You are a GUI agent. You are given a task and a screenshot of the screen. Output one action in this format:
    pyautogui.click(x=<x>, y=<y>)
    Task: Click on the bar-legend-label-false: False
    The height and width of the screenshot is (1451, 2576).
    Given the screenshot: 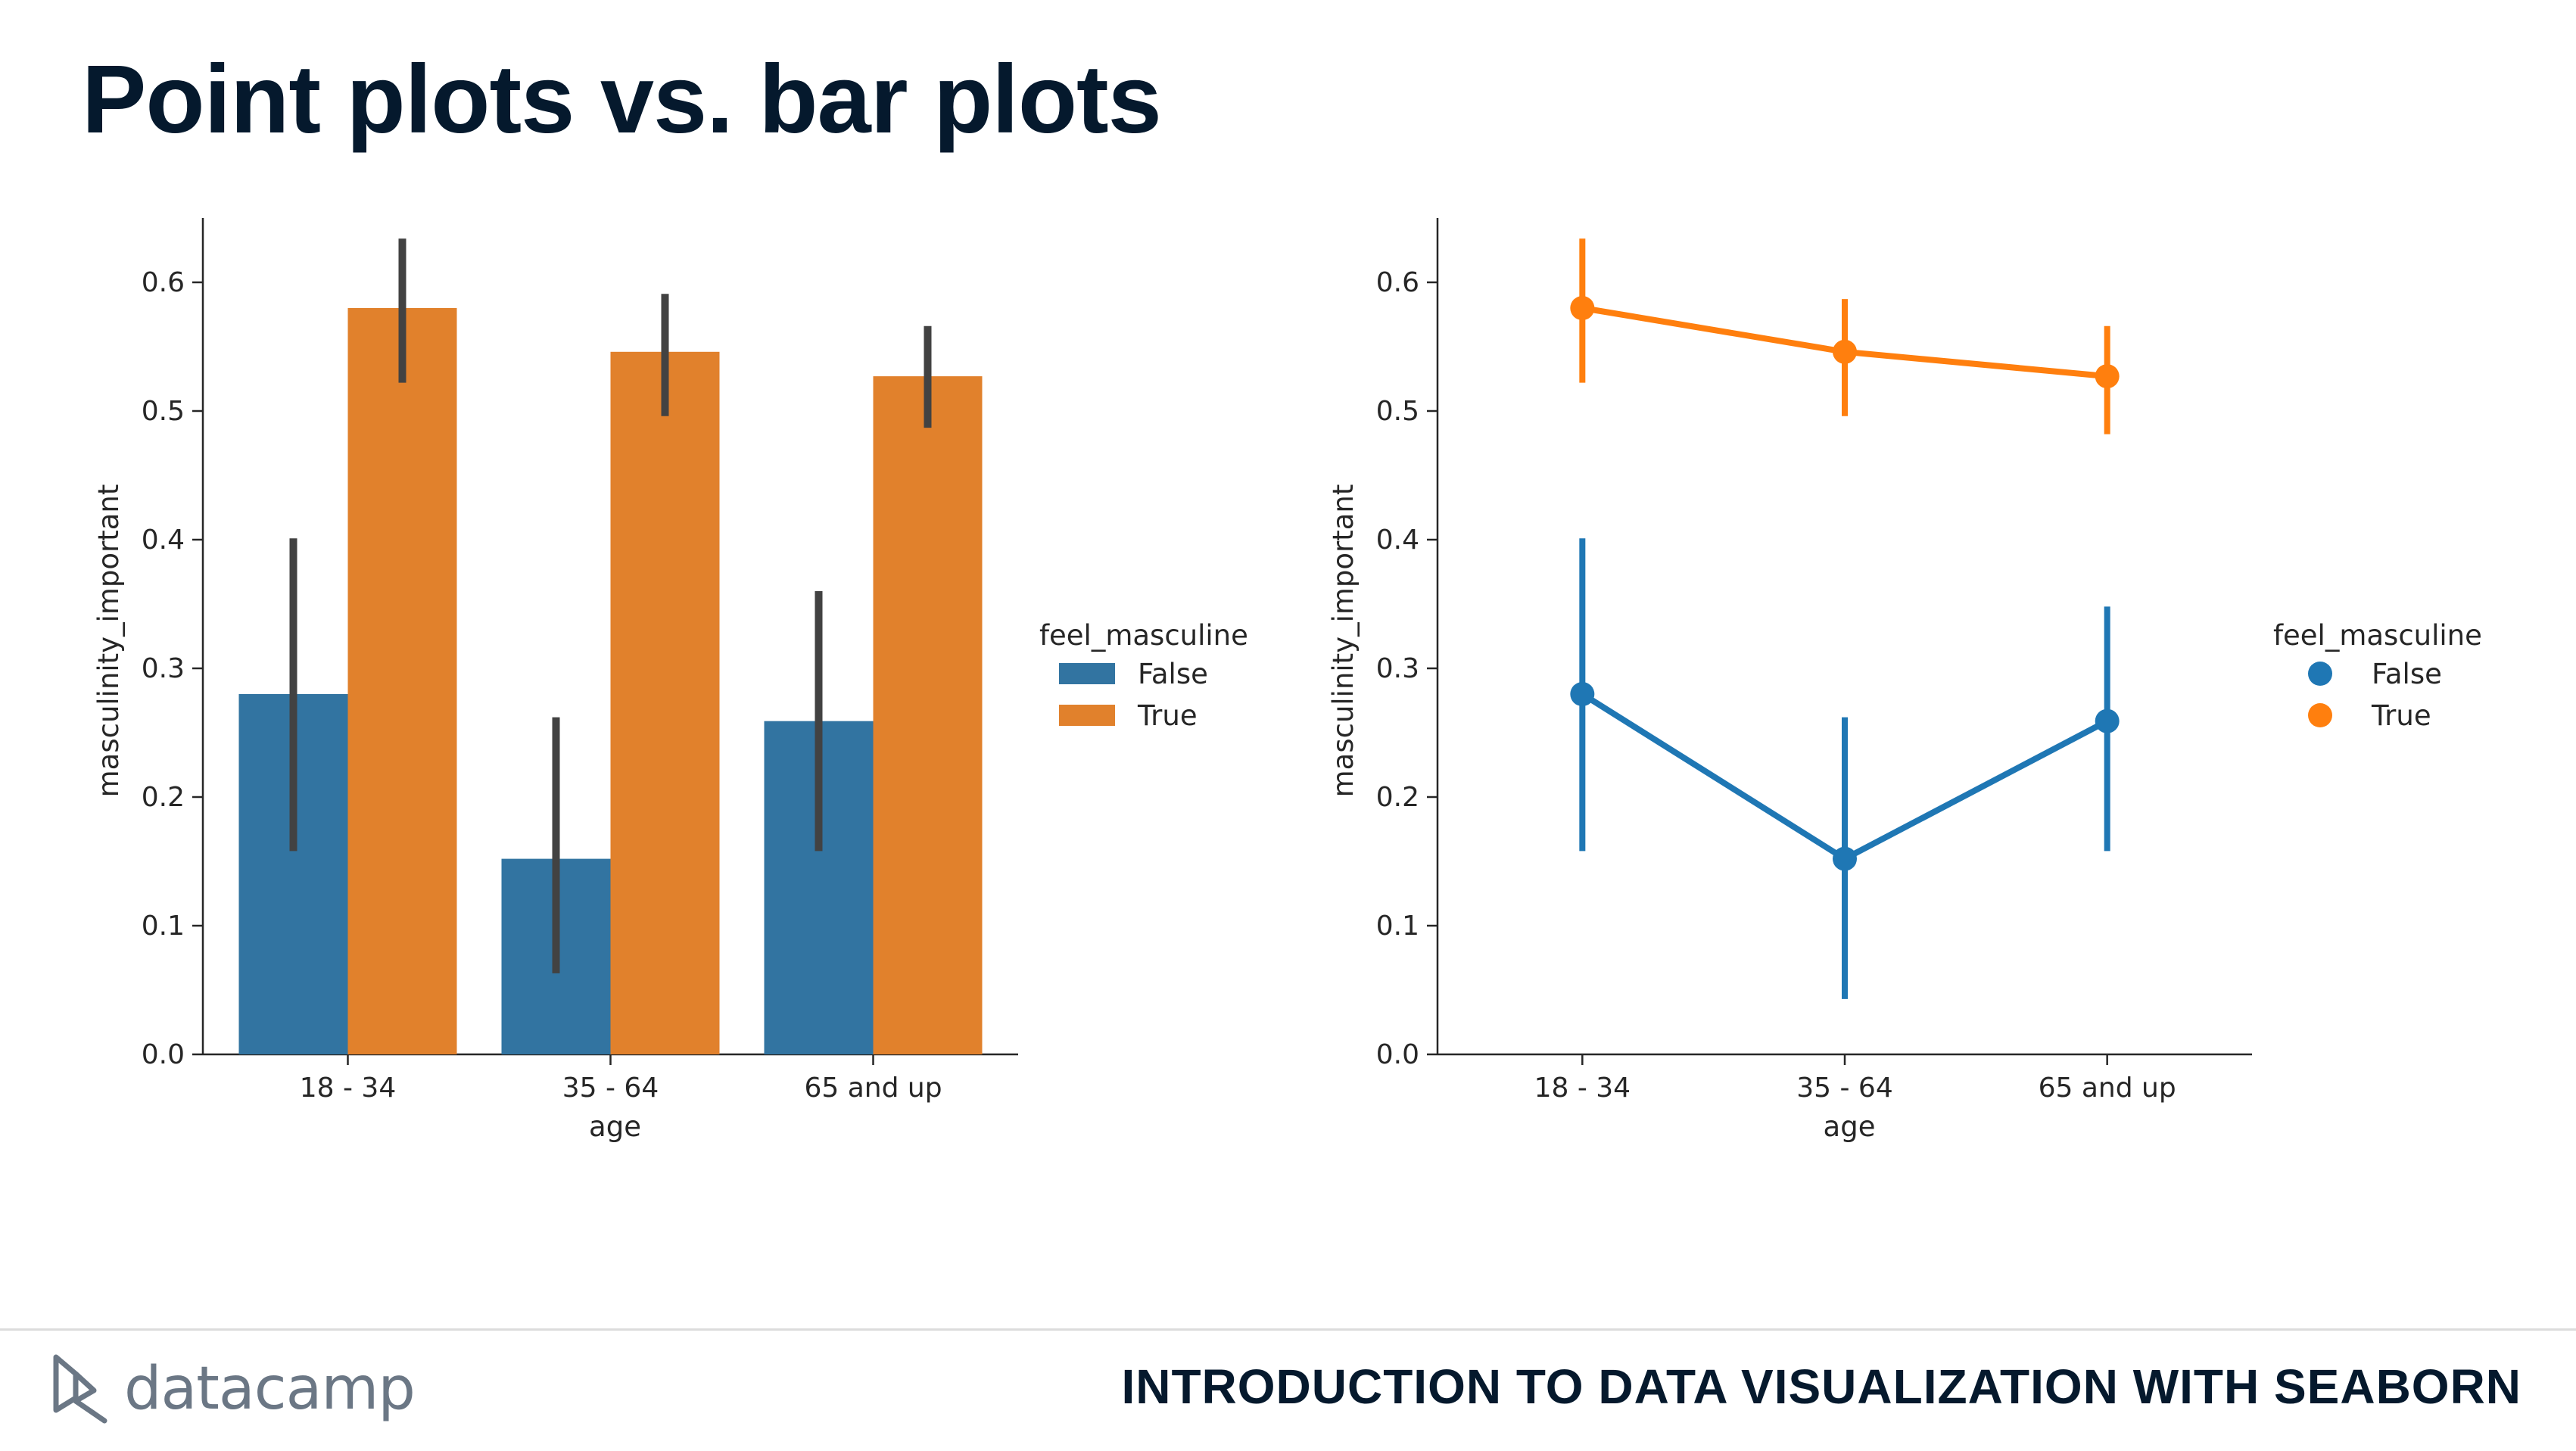 What is the action you would take?
    pyautogui.click(x=1173, y=674)
    